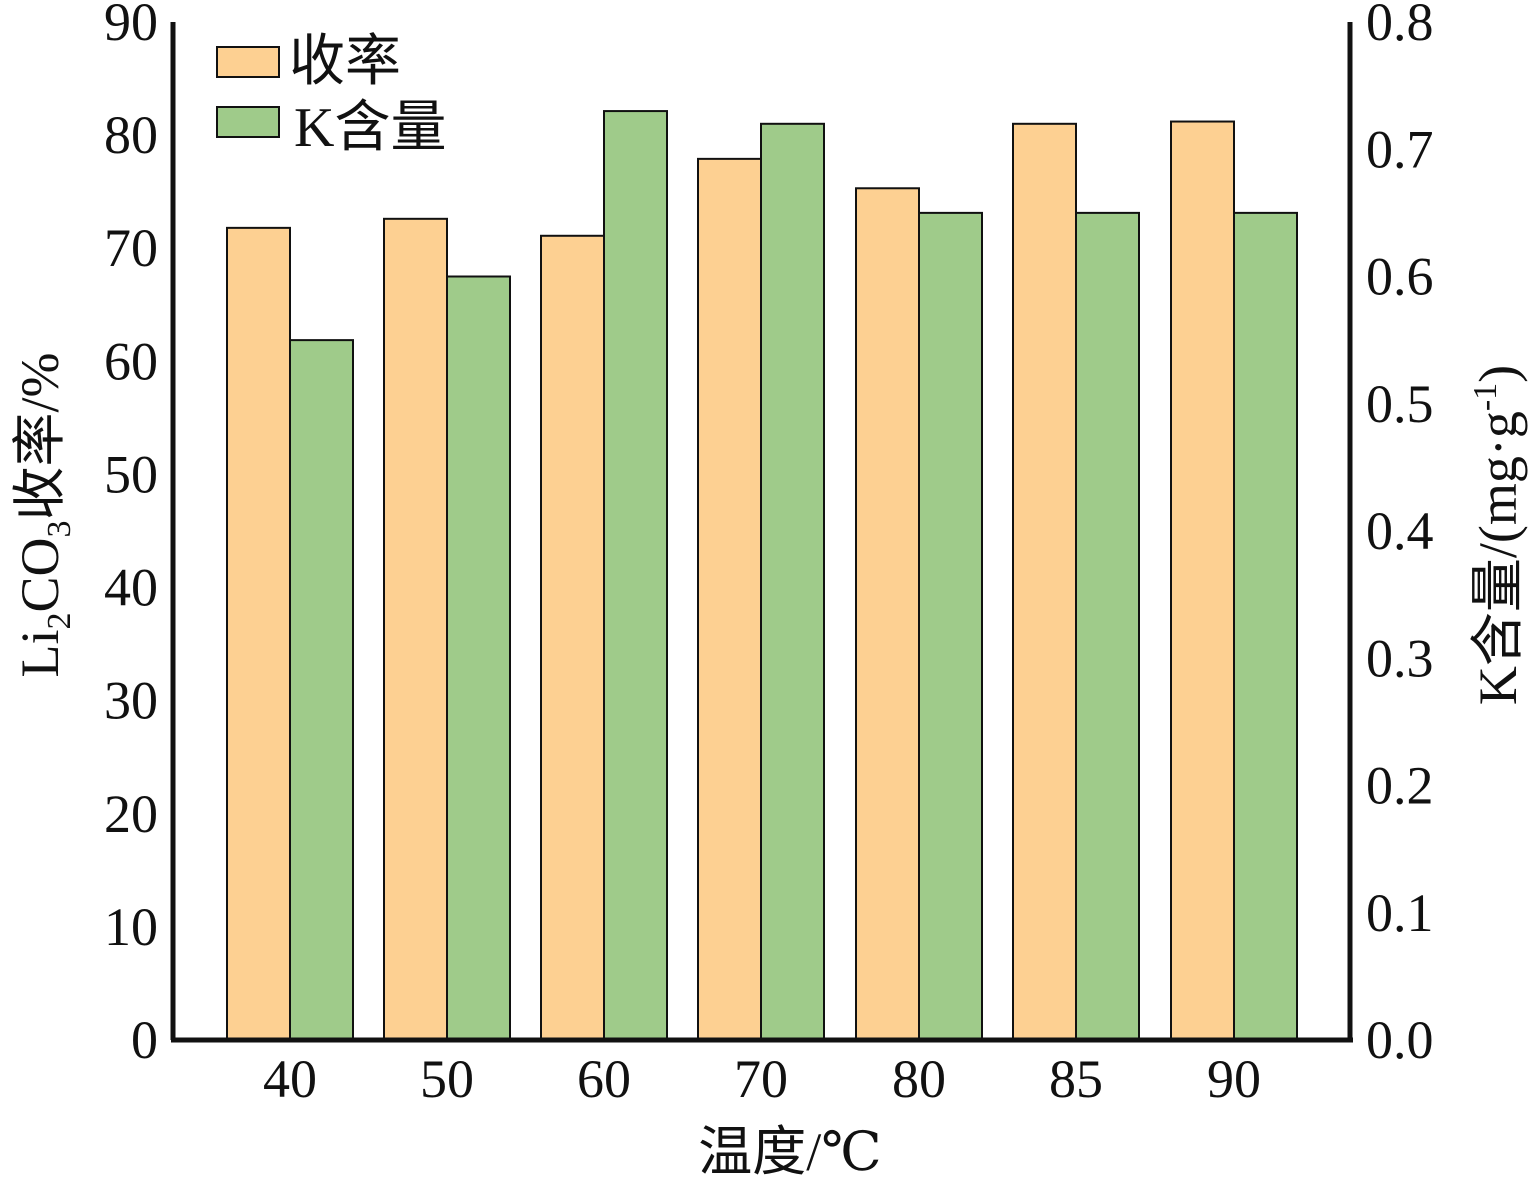 Image resolution: width=1535 pixels, height=1181 pixels. Describe the element at coordinates (1498, 558) in the screenshot. I see `right-axis-title-part: K含量/(mg·g` at that location.